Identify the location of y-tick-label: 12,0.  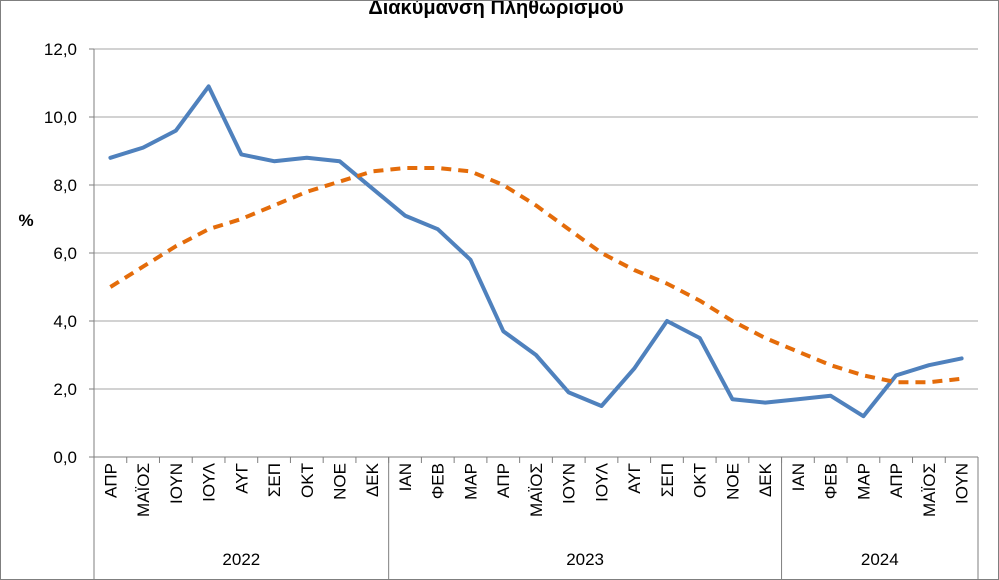
(60, 49).